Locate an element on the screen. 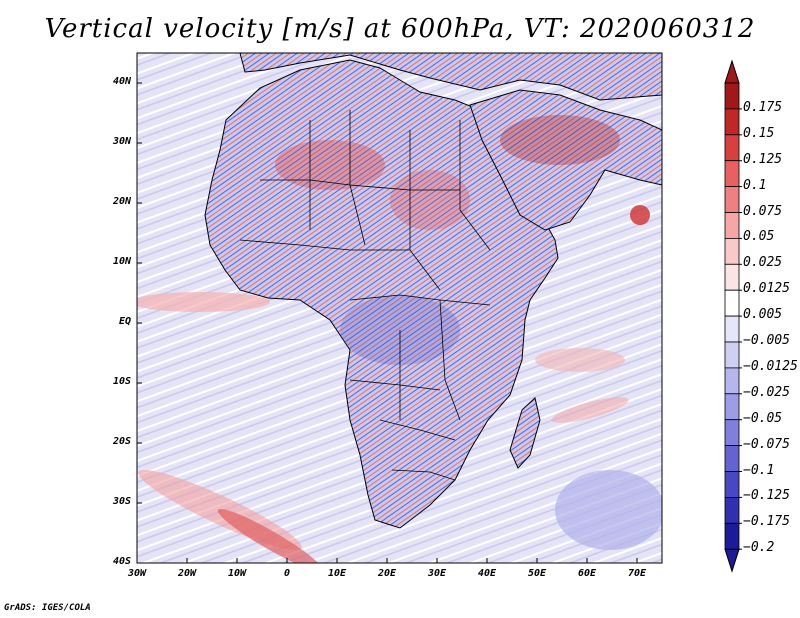 This screenshot has height=618, width=800. lat-label: 20N is located at coordinates (121, 201).